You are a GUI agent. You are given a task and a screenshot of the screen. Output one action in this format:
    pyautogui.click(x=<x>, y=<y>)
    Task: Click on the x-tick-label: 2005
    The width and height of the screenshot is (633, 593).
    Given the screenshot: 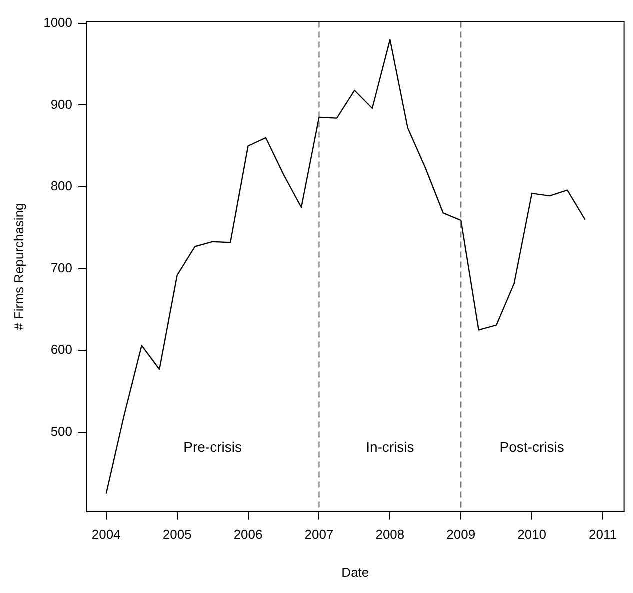 What is the action you would take?
    pyautogui.click(x=177, y=534)
    